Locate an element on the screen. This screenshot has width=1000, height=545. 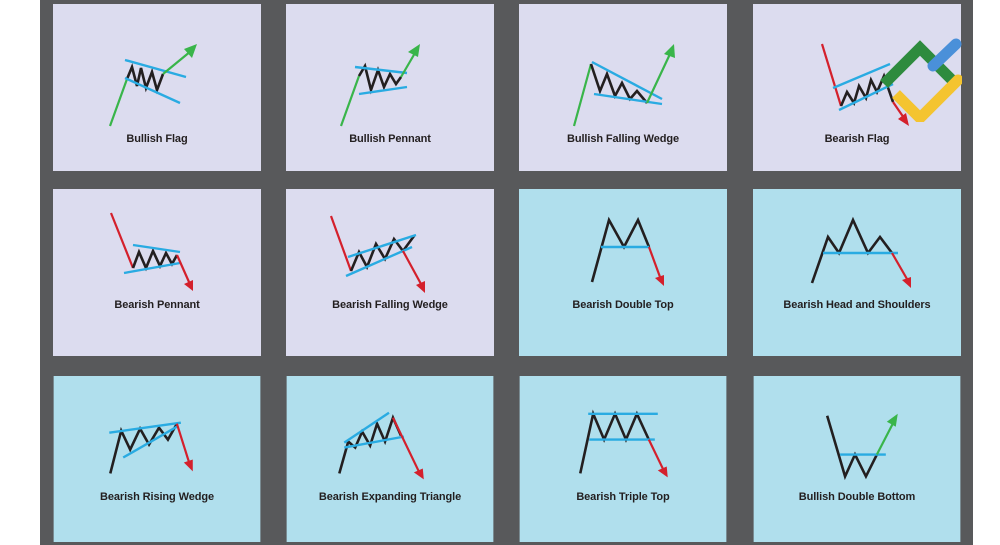
bearish-triple-top-diagram is located at coordinates (623, 459).